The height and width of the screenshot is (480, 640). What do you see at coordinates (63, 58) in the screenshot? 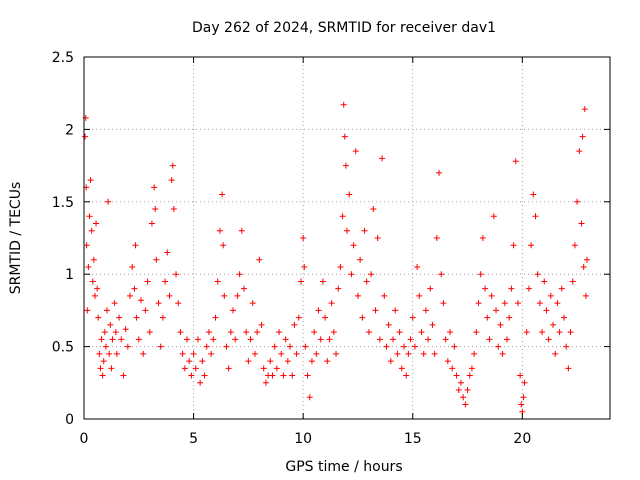
I see `y-tick-label: 2.5` at bounding box center [63, 58].